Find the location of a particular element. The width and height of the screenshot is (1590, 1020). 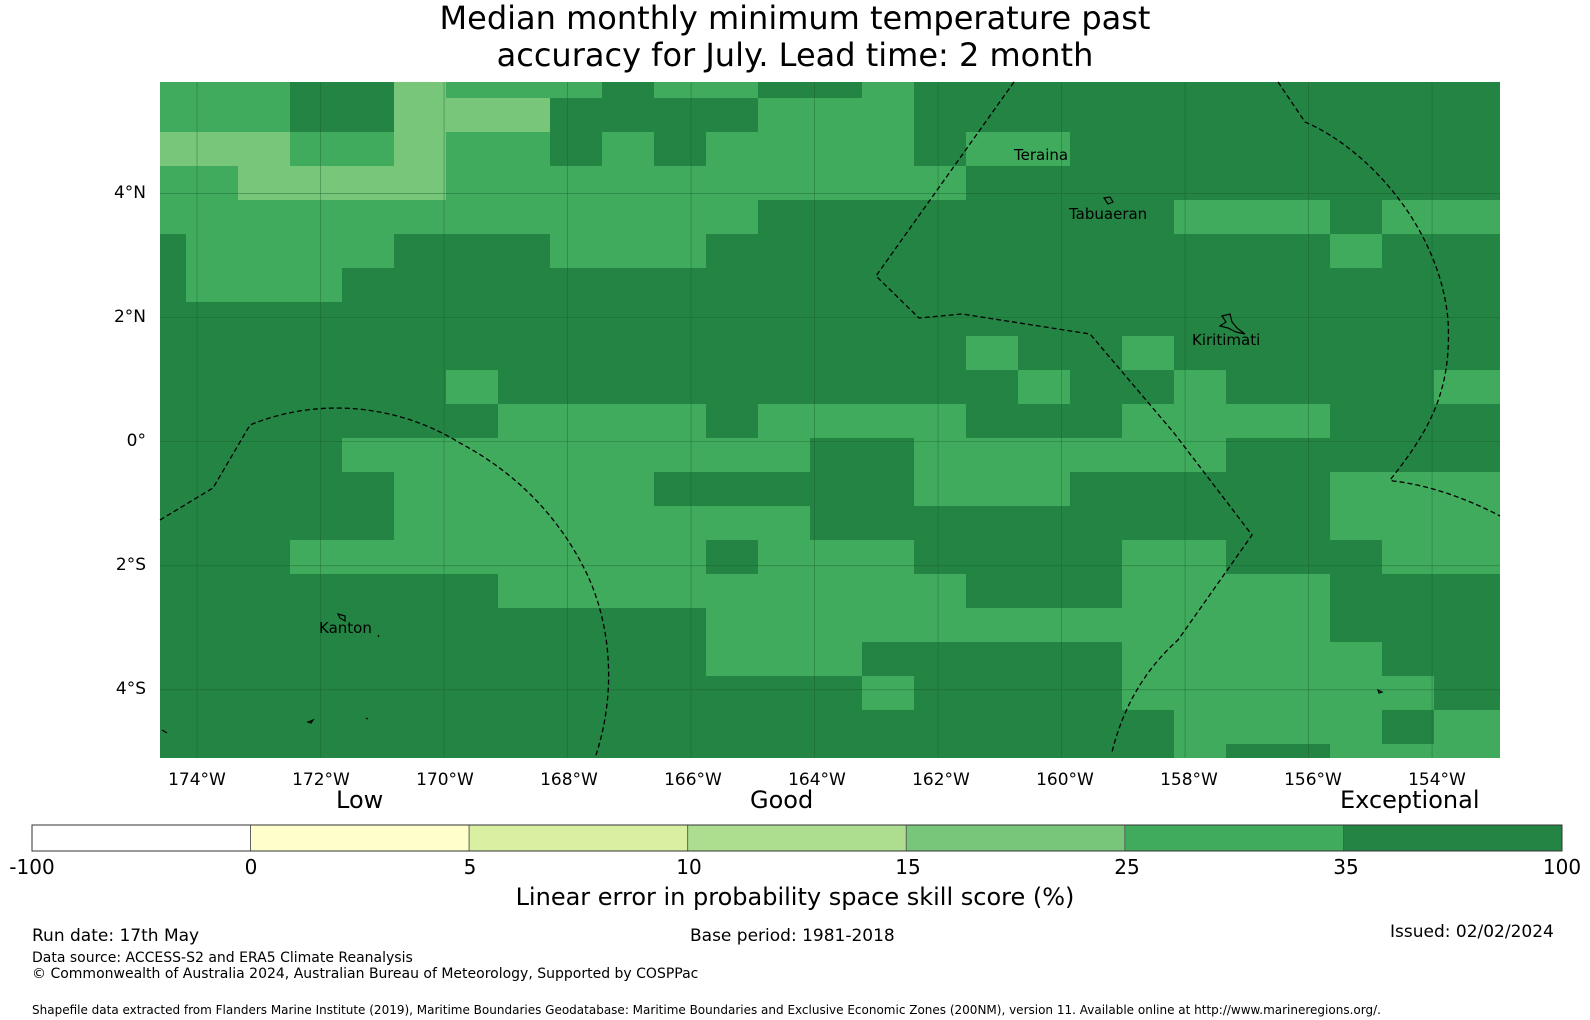

island-kanton is located at coordinates (341, 618).